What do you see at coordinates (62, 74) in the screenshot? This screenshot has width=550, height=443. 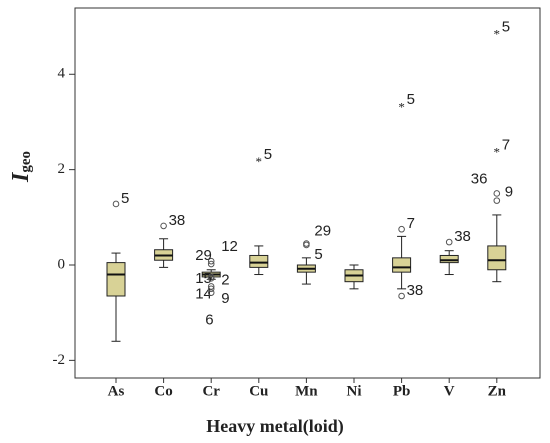 I see `y-tick-label: 4` at bounding box center [62, 74].